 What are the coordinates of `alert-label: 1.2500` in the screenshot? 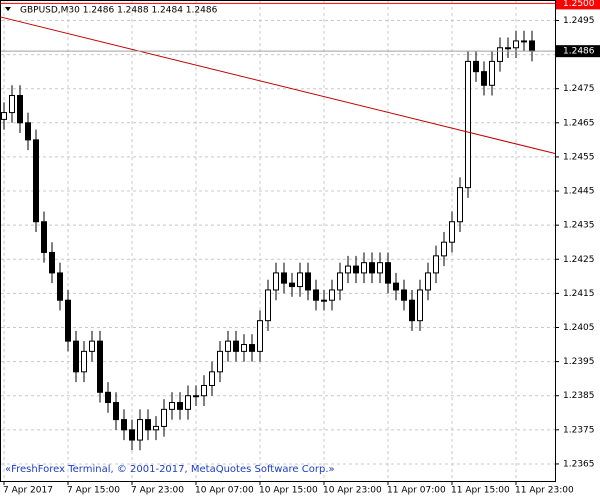 It's located at (579, 4).